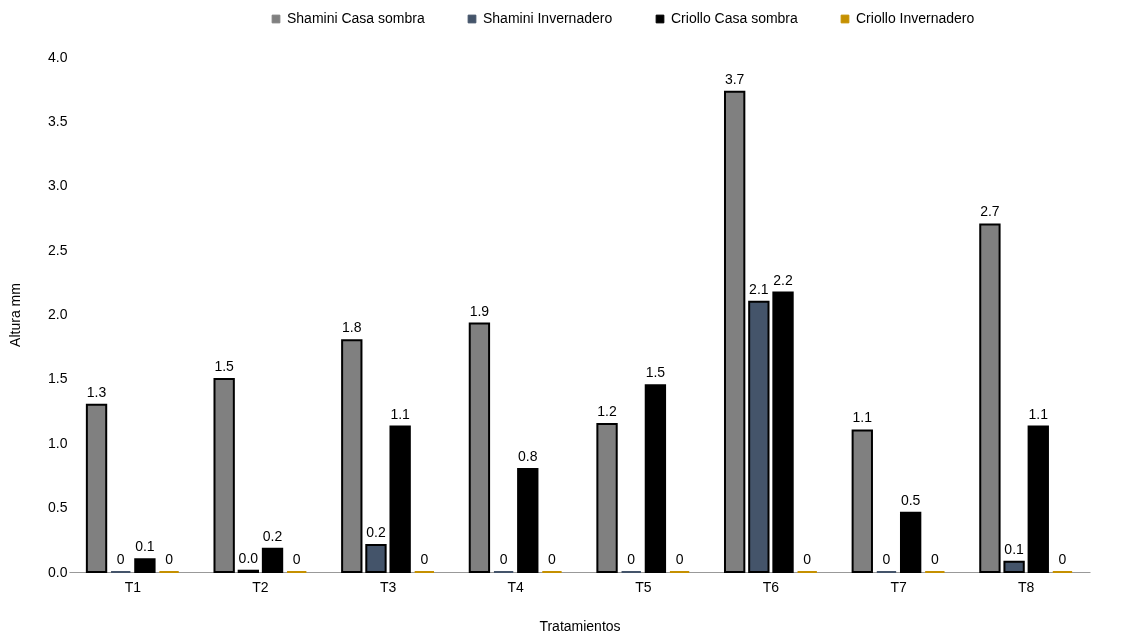 The height and width of the screenshot is (643, 1127). Describe the element at coordinates (388, 586) in the screenshot. I see `x-tick-label: T3` at that location.